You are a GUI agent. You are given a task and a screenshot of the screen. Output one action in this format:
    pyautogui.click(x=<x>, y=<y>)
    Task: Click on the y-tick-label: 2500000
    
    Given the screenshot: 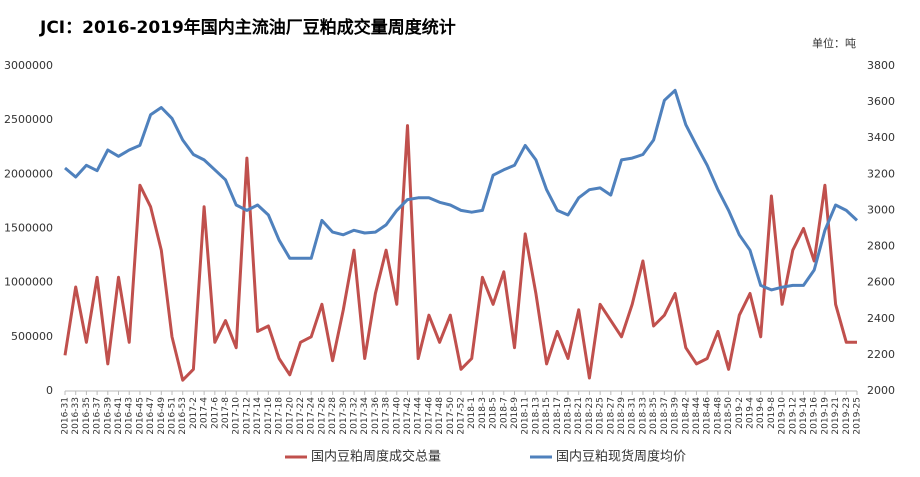 What is the action you would take?
    pyautogui.click(x=28, y=119)
    